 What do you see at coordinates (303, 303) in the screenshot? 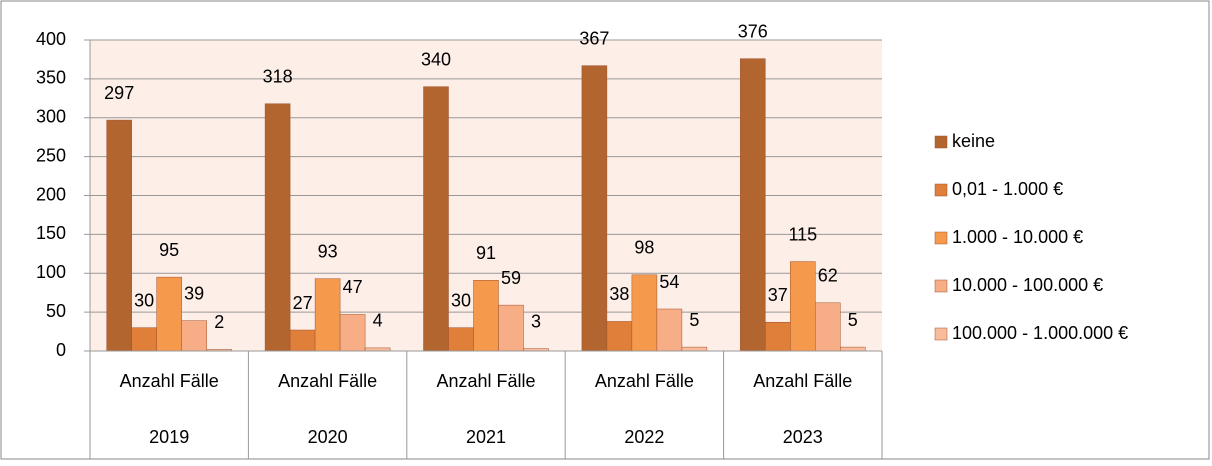
I see `data-label: 27` at bounding box center [303, 303].